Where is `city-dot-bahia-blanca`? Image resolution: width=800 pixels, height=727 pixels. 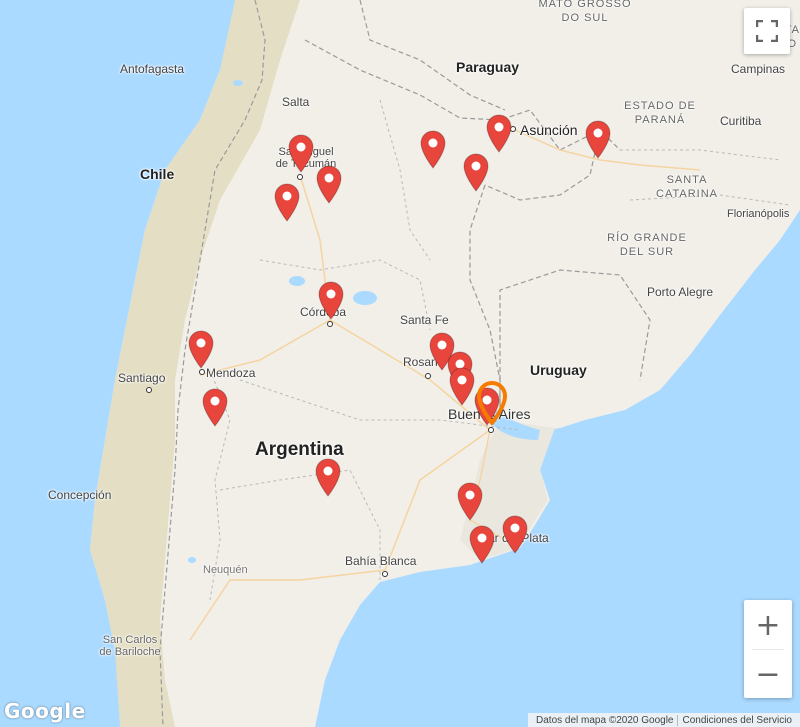 city-dot-bahia-blanca is located at coordinates (385, 574).